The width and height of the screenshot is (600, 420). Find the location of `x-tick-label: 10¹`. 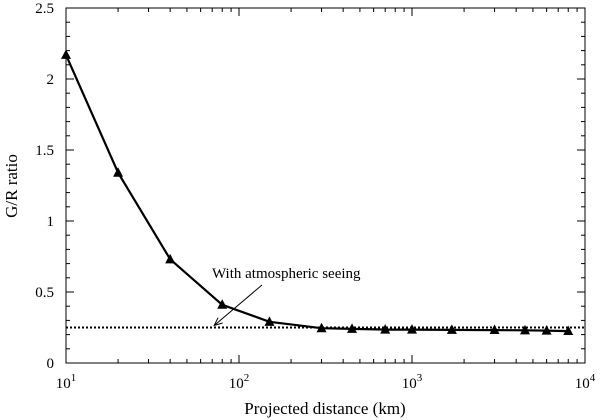

x-tick-label: 10¹ is located at coordinates (66, 382).